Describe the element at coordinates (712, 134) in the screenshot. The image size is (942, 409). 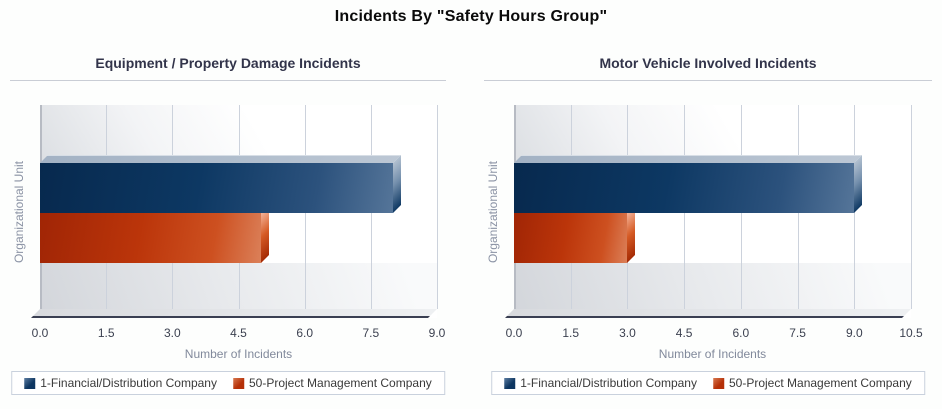
I see `plot-background-top-band` at that location.